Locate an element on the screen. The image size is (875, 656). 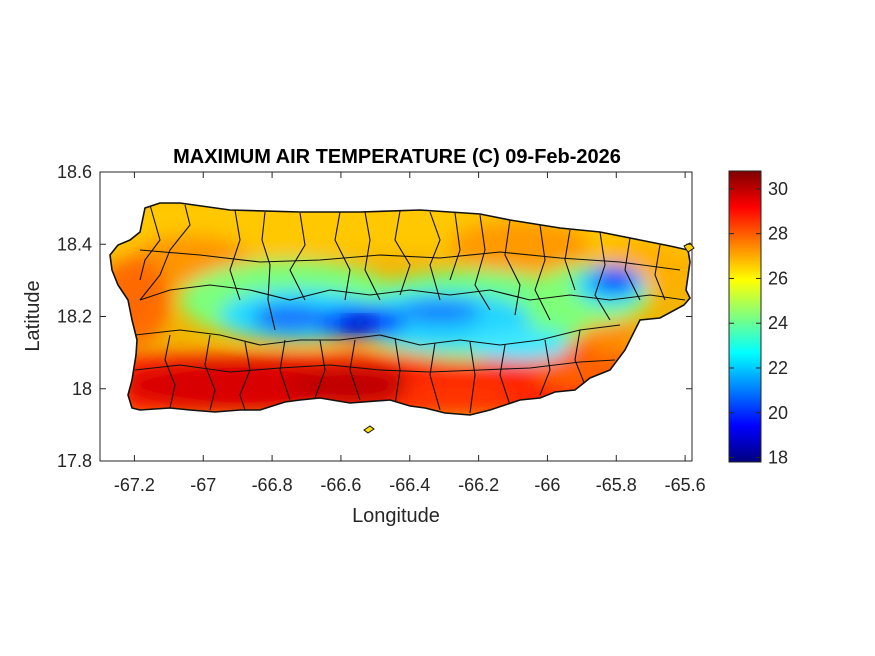
x-tick-label: -65.8 is located at coordinates (616, 485).